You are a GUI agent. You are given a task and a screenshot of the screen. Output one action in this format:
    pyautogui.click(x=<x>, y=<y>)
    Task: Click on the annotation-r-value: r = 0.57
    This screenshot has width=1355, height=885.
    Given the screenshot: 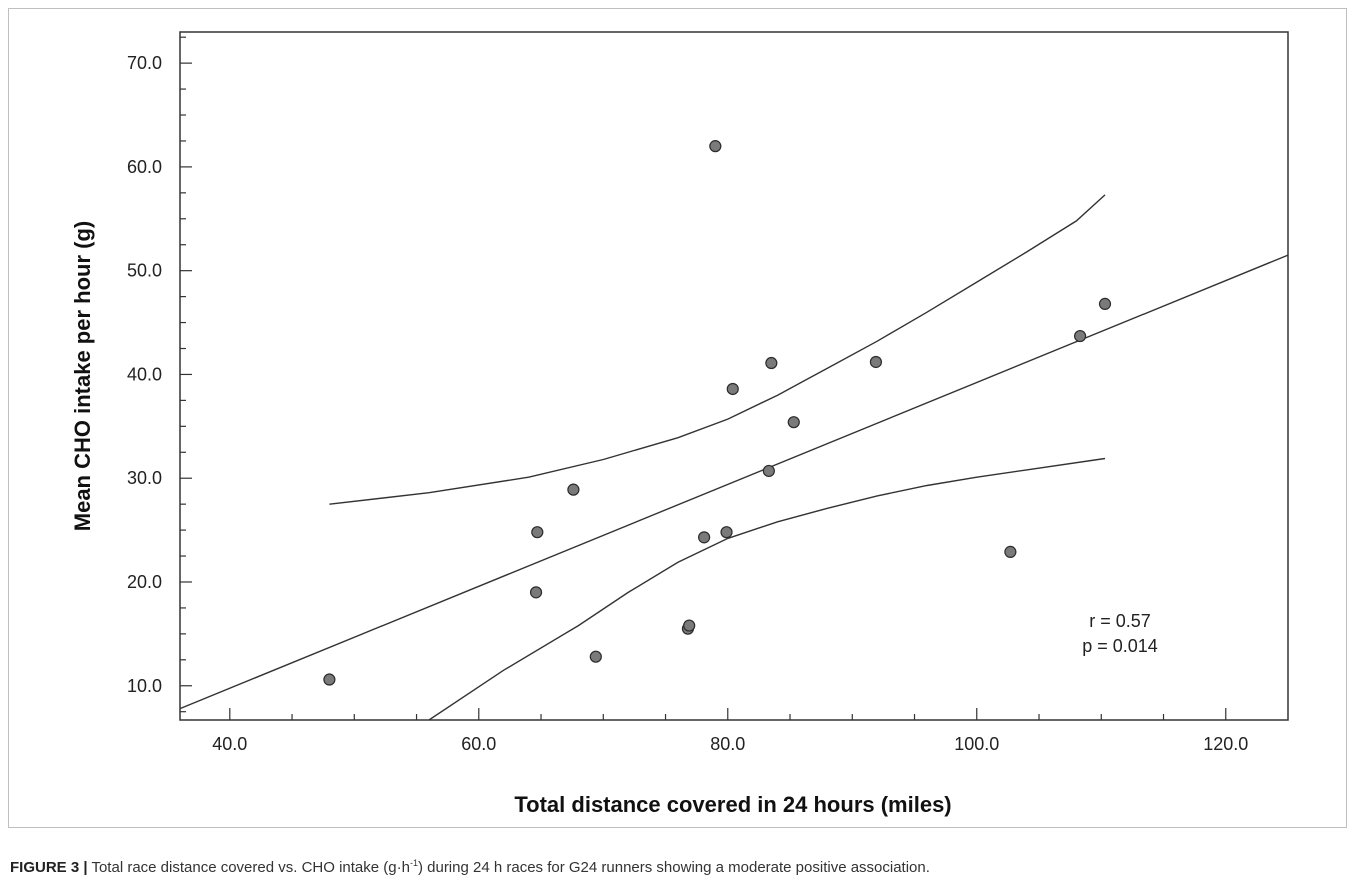 What is the action you would take?
    pyautogui.click(x=1120, y=621)
    